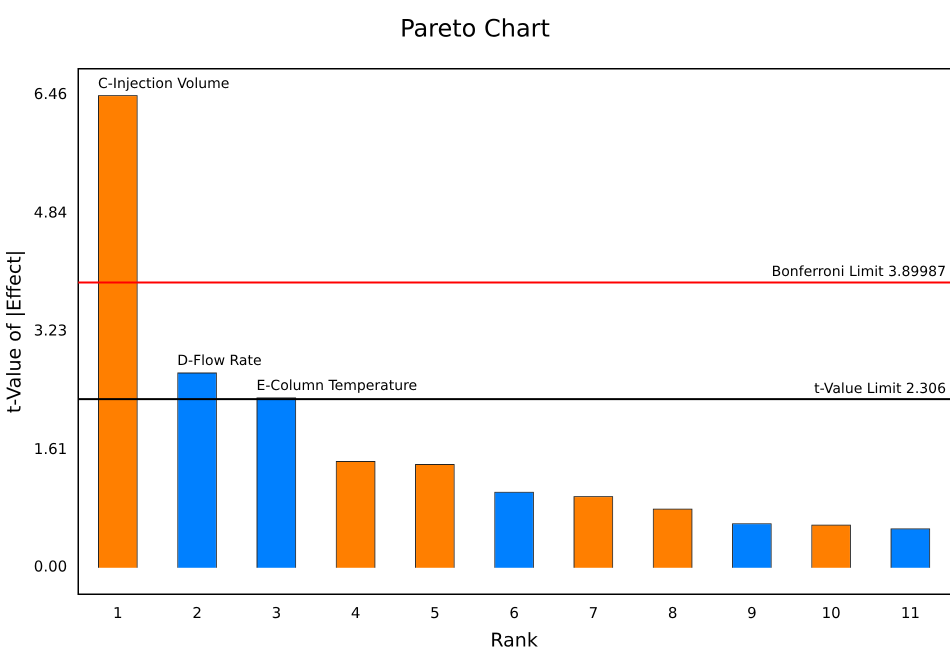 Image resolution: width=950 pixels, height=657 pixels. What do you see at coordinates (910, 613) in the screenshot?
I see `x-tick-label: 11` at bounding box center [910, 613].